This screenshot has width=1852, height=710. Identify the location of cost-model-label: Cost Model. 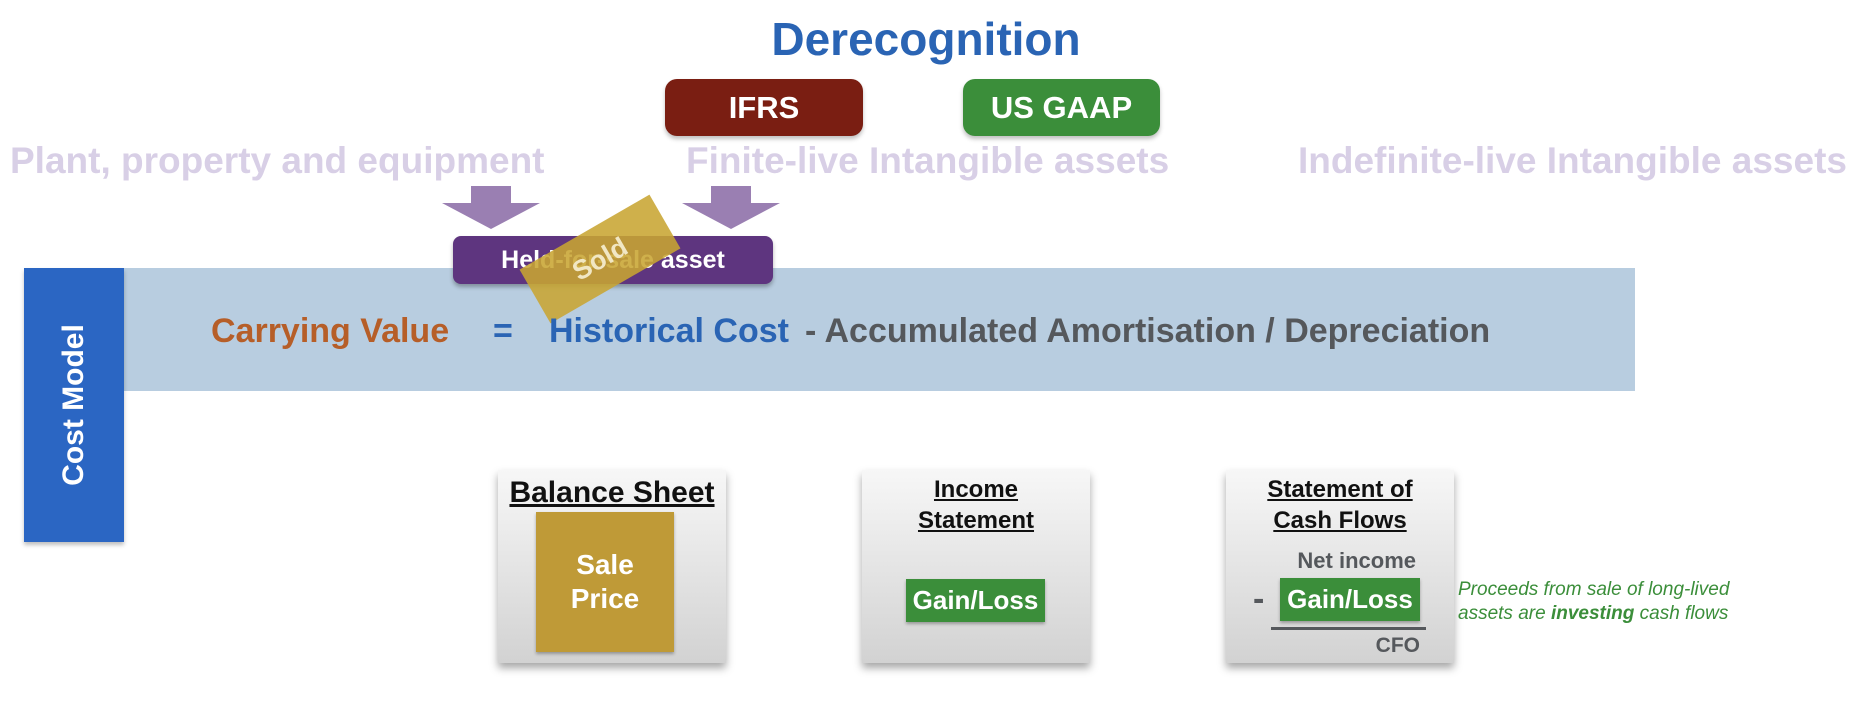
(73, 405).